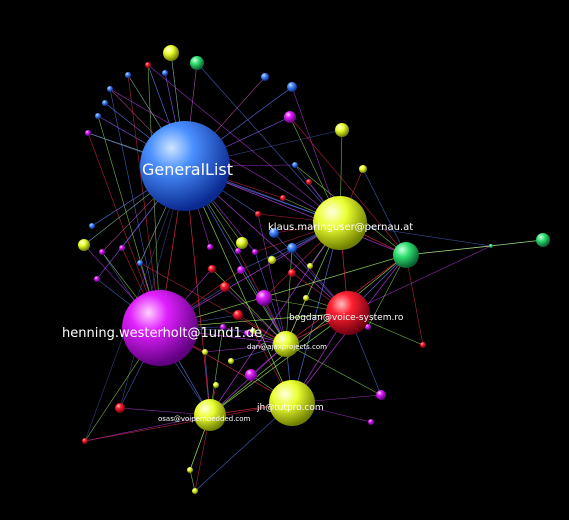  I want to click on hub-node-dan, so click(286, 344).